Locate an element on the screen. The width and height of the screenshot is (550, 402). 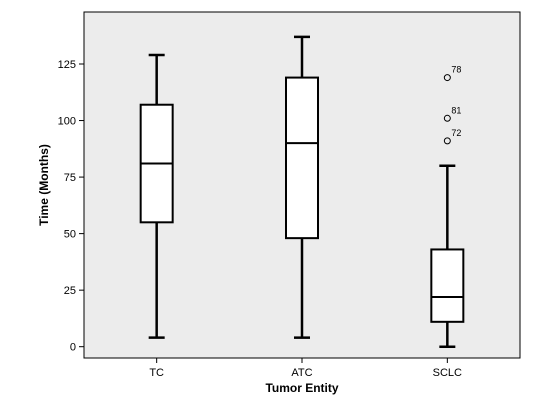
y-tick-label: 0 is located at coordinates (73, 348).